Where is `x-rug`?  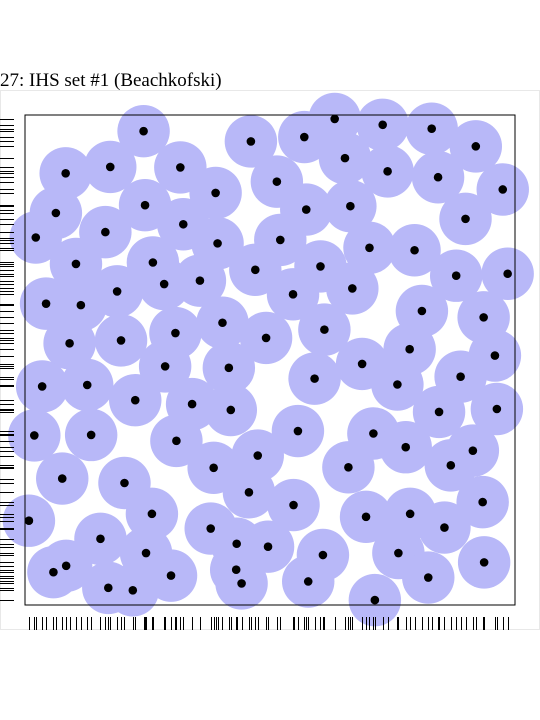 x-rug is located at coordinates (269, 623).